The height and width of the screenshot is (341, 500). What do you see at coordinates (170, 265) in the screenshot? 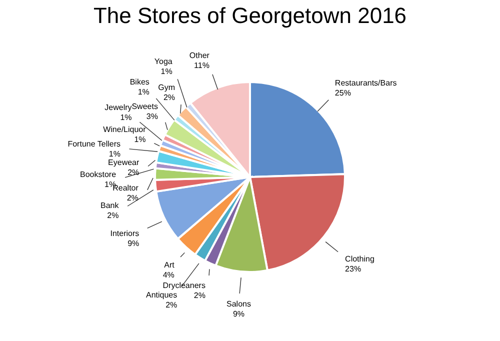
I see `slice-label: Art` at bounding box center [170, 265].